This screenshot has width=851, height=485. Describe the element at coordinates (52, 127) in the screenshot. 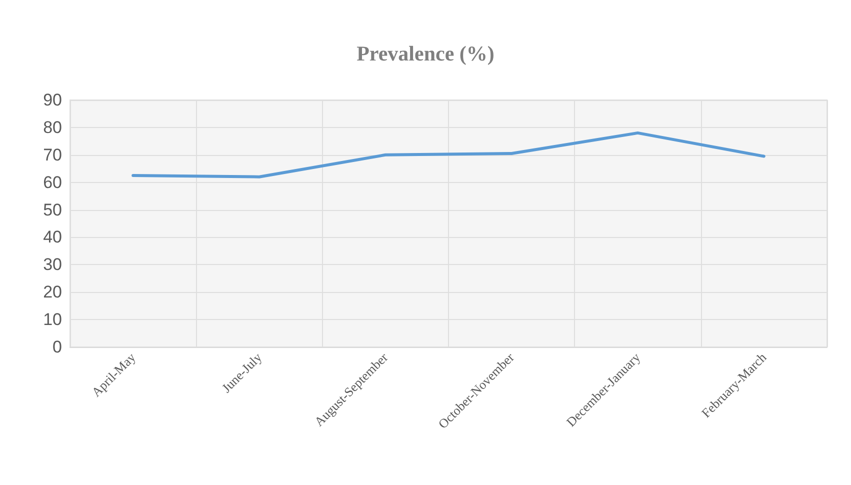

I see `y-tick-label: 80` at that location.